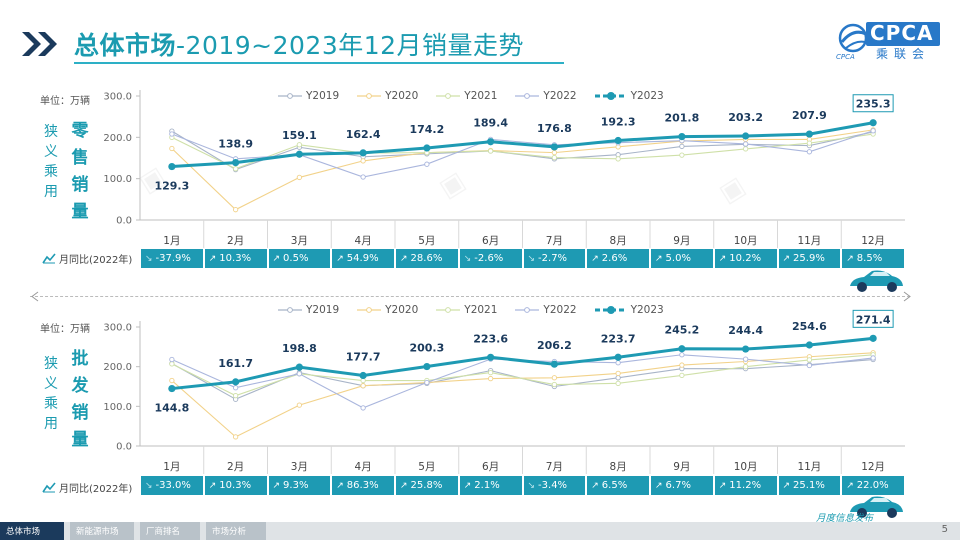  What do you see at coordinates (903, 34) in the screenshot?
I see `logo-box` at bounding box center [903, 34].